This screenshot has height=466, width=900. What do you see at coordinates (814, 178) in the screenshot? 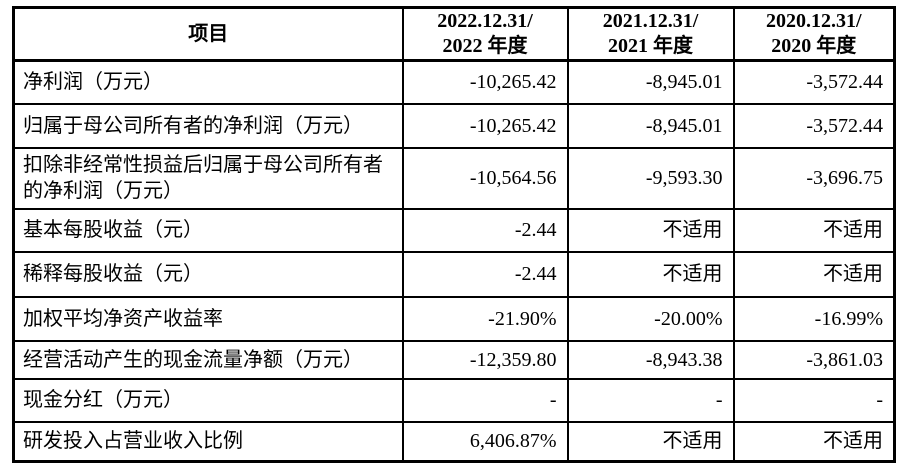
I see `value-2020: -3,696.75` at bounding box center [814, 178].